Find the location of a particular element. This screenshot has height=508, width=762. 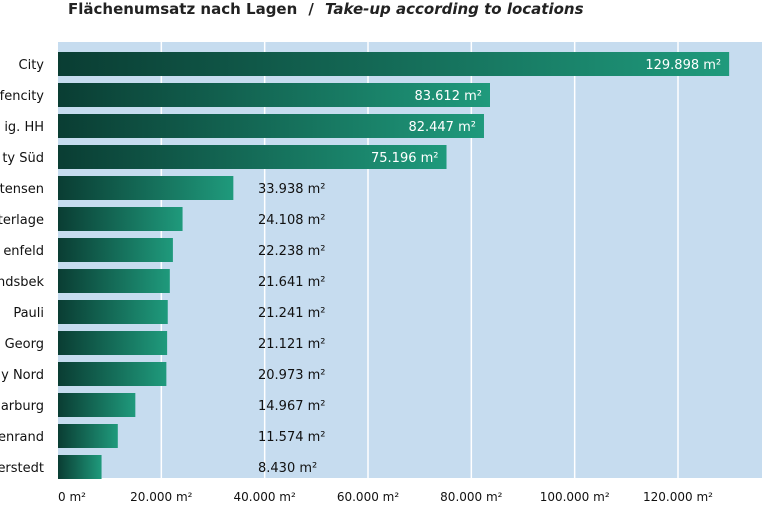

x-tick-label: 120.000 m² is located at coordinates (678, 497).